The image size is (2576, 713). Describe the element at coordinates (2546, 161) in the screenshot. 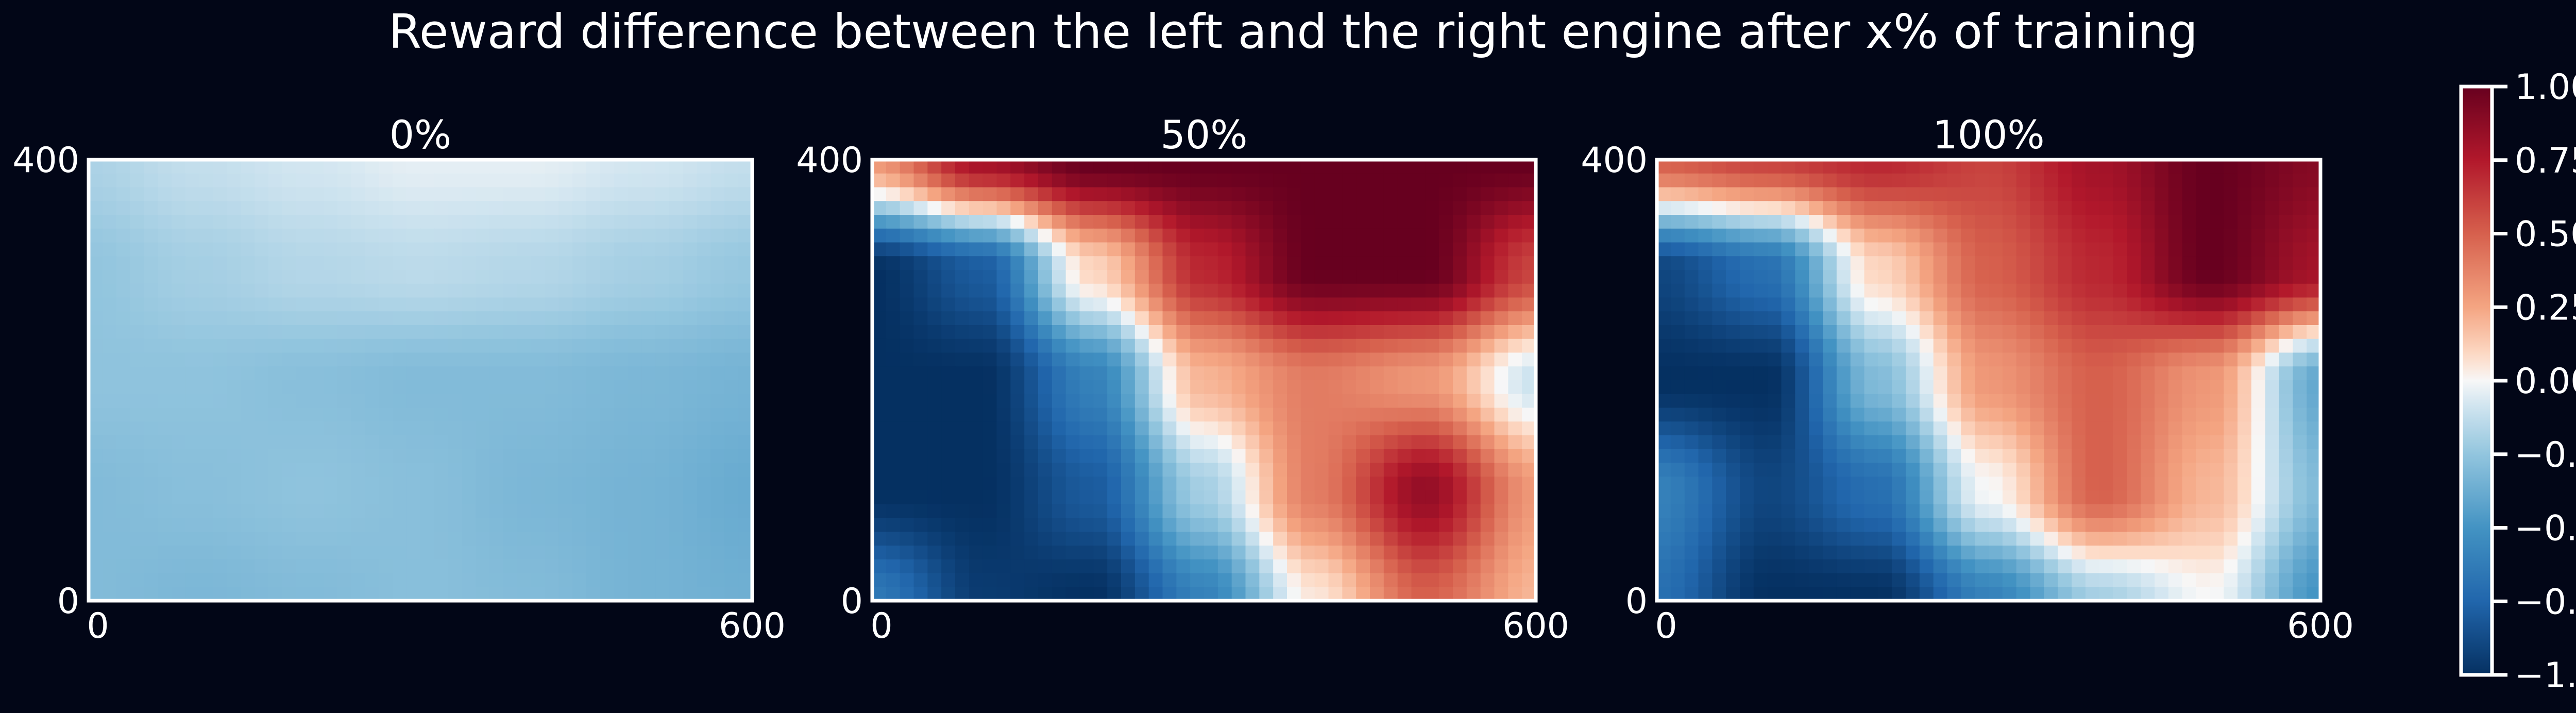

I see `colorbar-tick-label: 0.75` at that location.